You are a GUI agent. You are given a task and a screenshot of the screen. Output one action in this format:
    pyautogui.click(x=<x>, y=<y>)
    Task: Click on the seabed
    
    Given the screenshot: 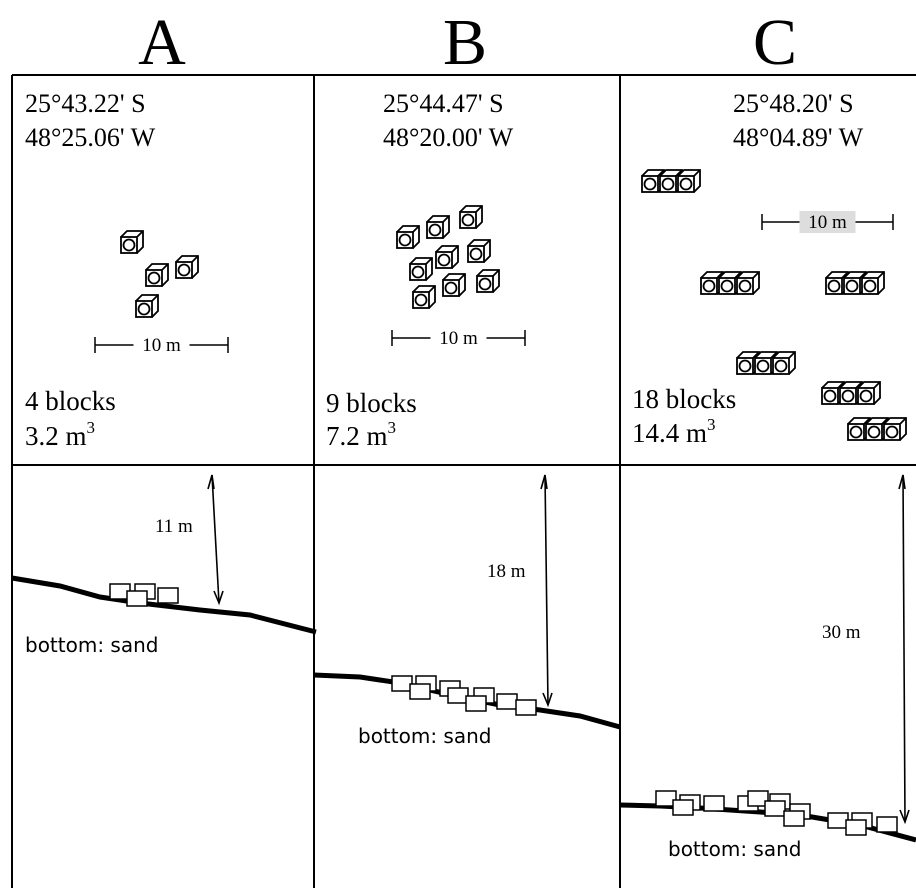 What is the action you would take?
    pyautogui.click(x=164, y=605)
    